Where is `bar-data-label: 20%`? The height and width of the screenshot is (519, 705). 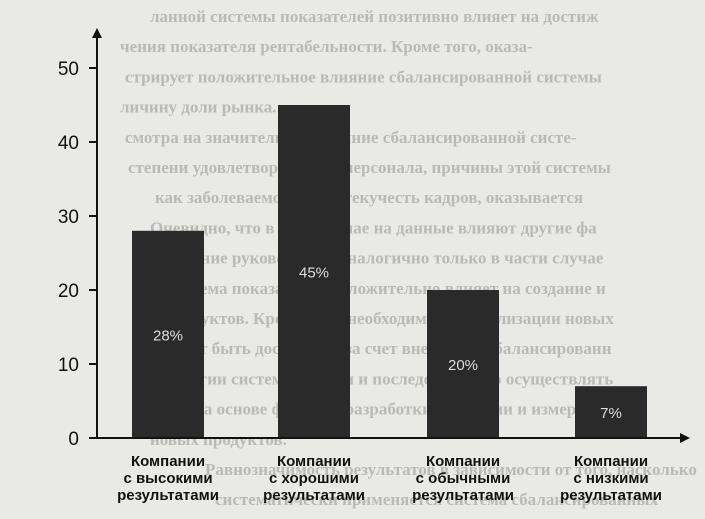 bar-data-label: 20% is located at coordinates (463, 365).